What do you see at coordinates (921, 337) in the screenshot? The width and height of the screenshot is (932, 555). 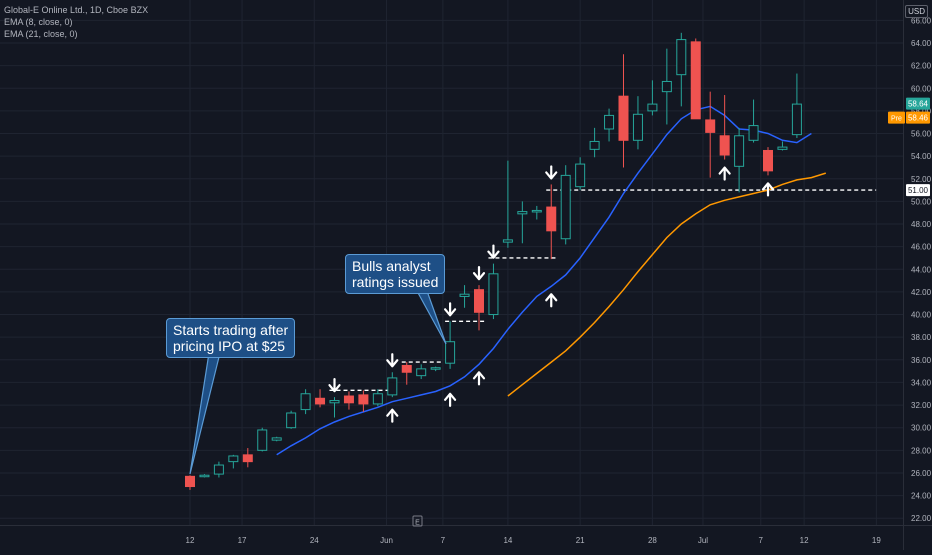 I see `y-tick-label: 38.00` at bounding box center [921, 337].